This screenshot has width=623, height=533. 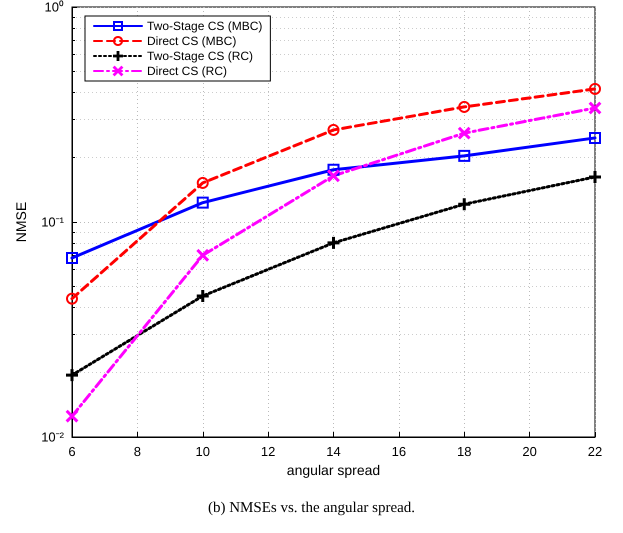 I want to click on x-tick-label: 22, so click(x=595, y=451).